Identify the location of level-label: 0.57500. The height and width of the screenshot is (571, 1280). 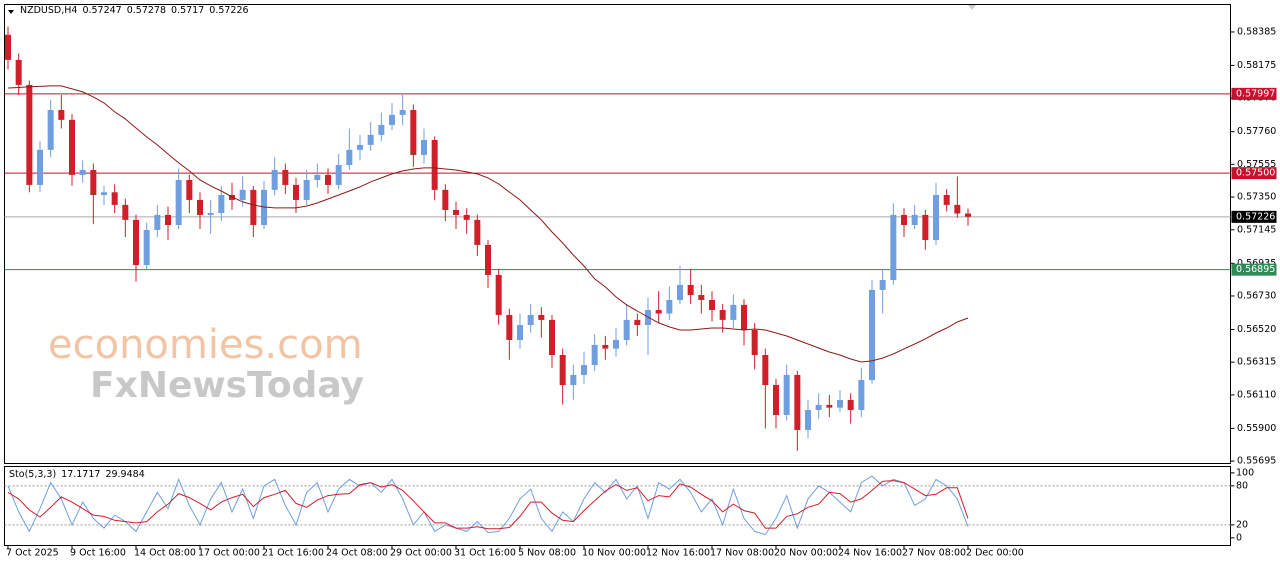
(1255, 173).